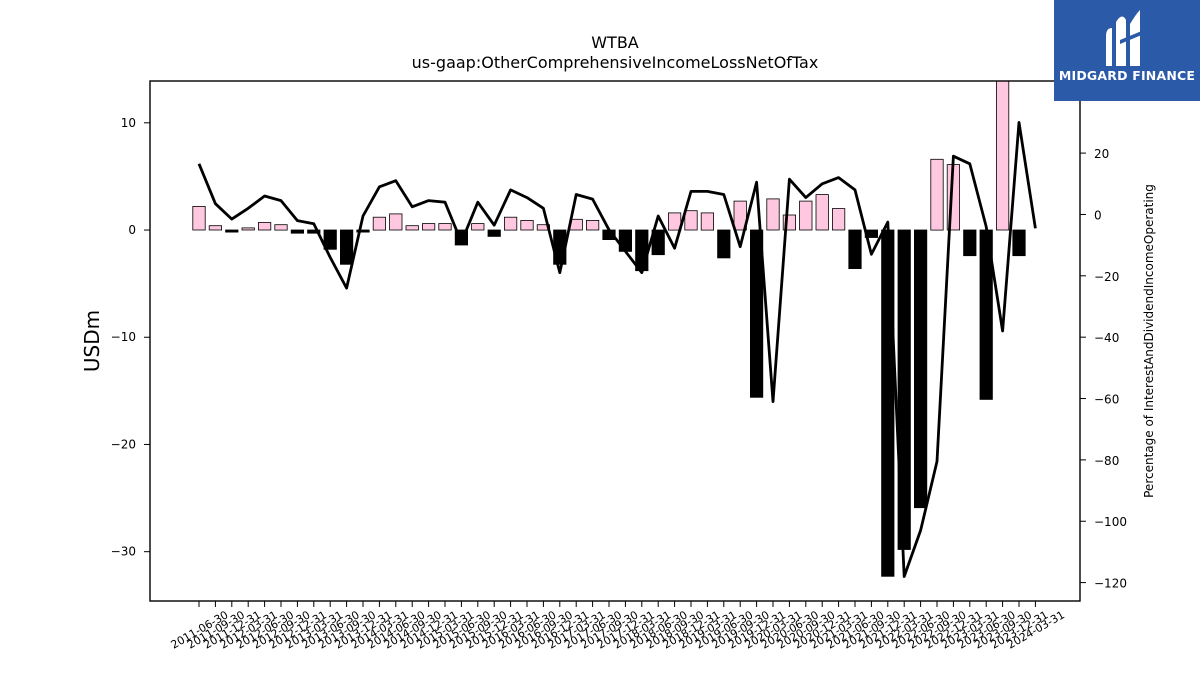 The height and width of the screenshot is (675, 1200). What do you see at coordinates (1110, 522) in the screenshot?
I see `y-right-tick-label: −100` at bounding box center [1110, 522].